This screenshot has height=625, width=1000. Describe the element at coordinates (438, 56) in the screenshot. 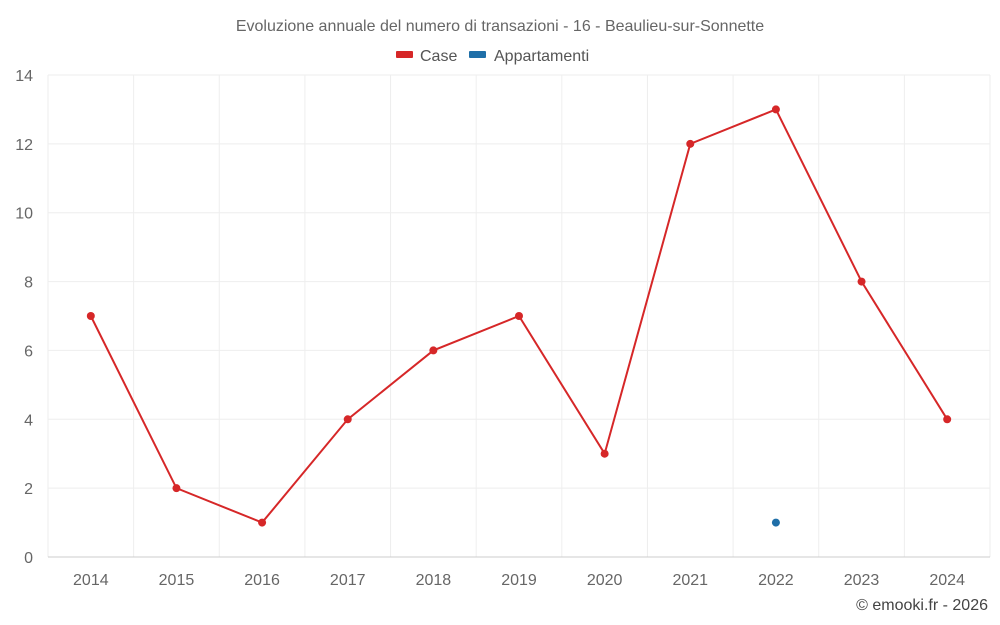

I see `legend-label-case: Case` at that location.